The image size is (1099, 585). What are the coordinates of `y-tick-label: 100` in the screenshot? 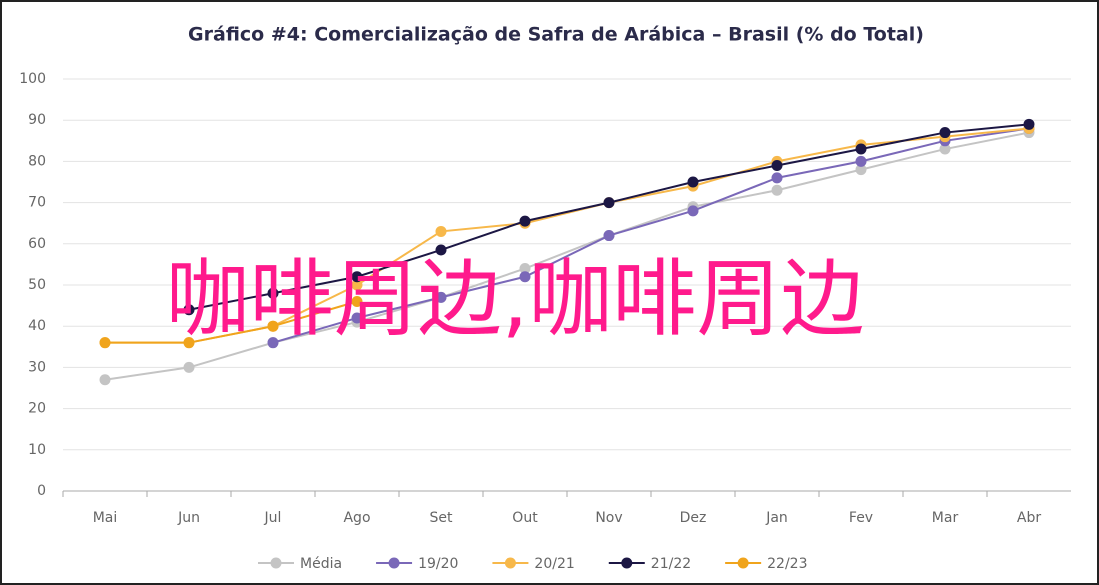 It's located at (32, 79).